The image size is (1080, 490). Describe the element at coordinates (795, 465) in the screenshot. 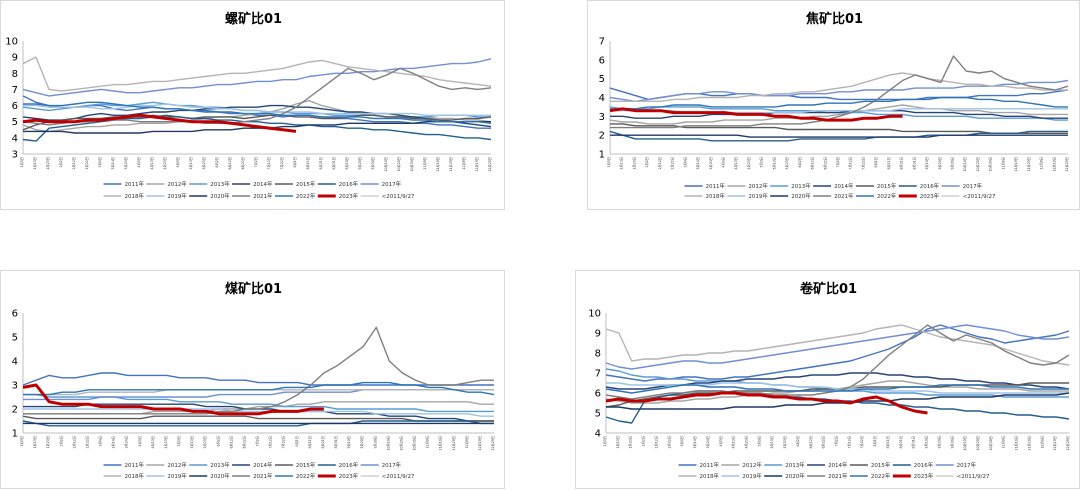

I see `legend-label: 2013年` at that location.